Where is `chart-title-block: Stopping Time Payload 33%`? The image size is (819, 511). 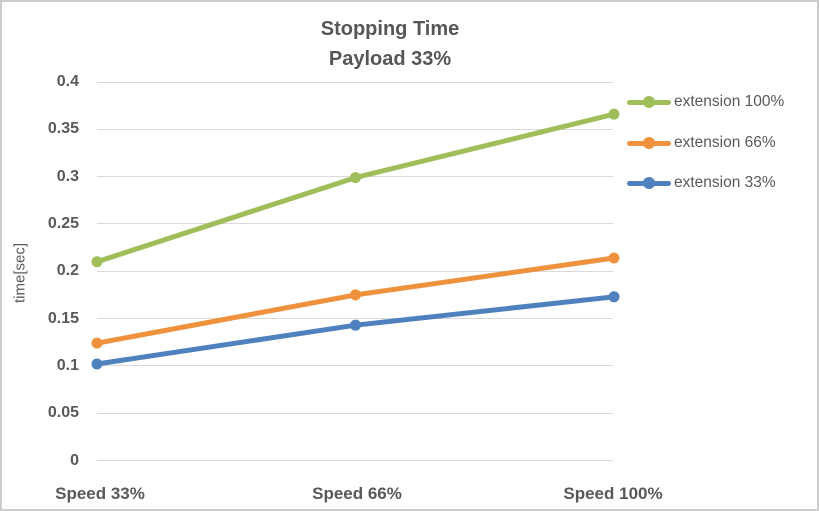
chart-title-block: Stopping Time Payload 33% is located at coordinates (390, 44).